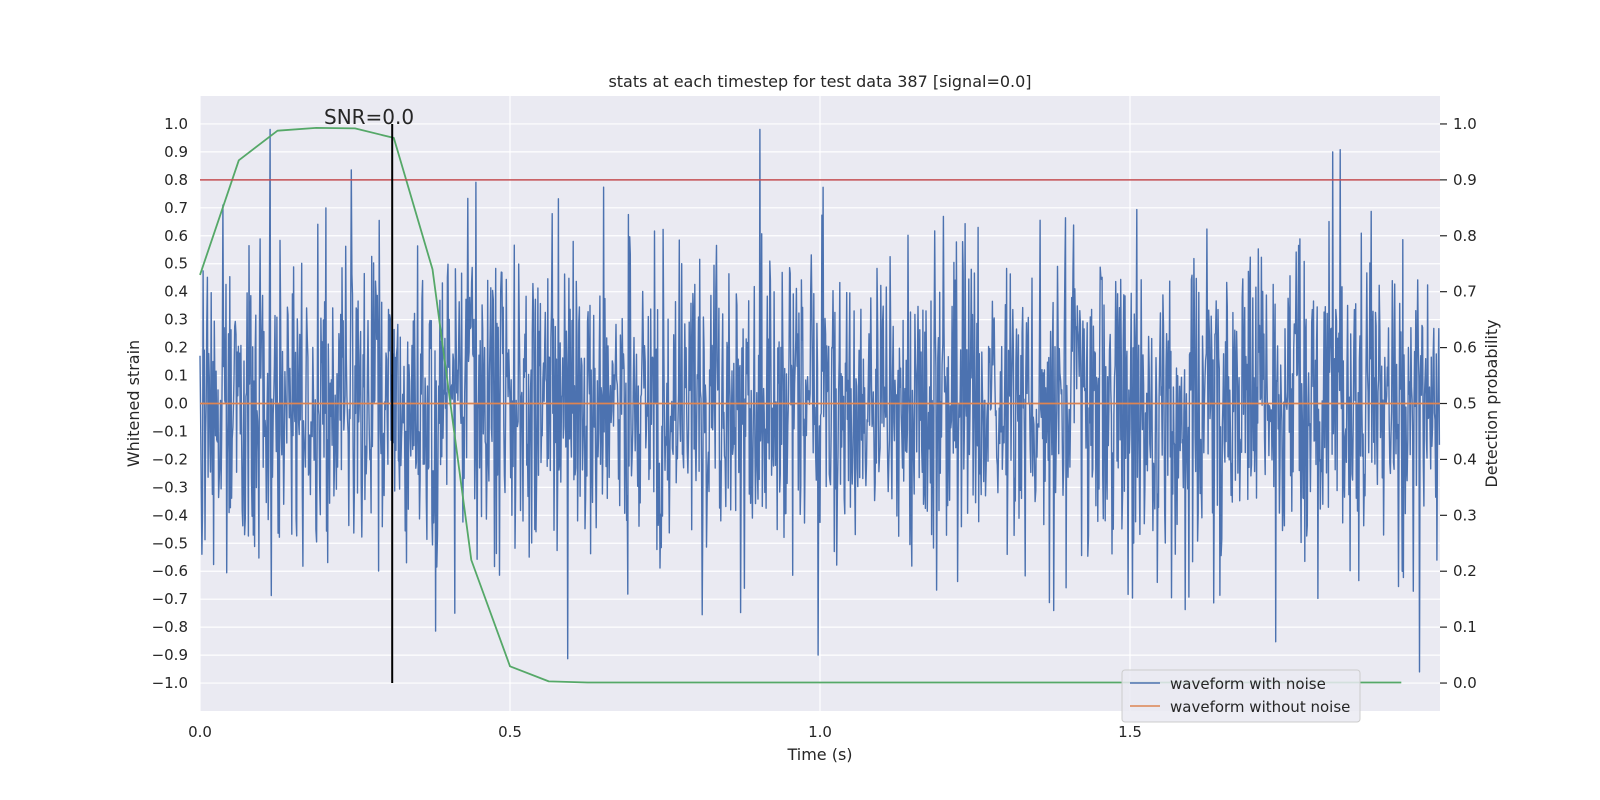  What do you see at coordinates (1260, 707) in the screenshot?
I see `legend-label-clean: waveform without noise` at bounding box center [1260, 707].